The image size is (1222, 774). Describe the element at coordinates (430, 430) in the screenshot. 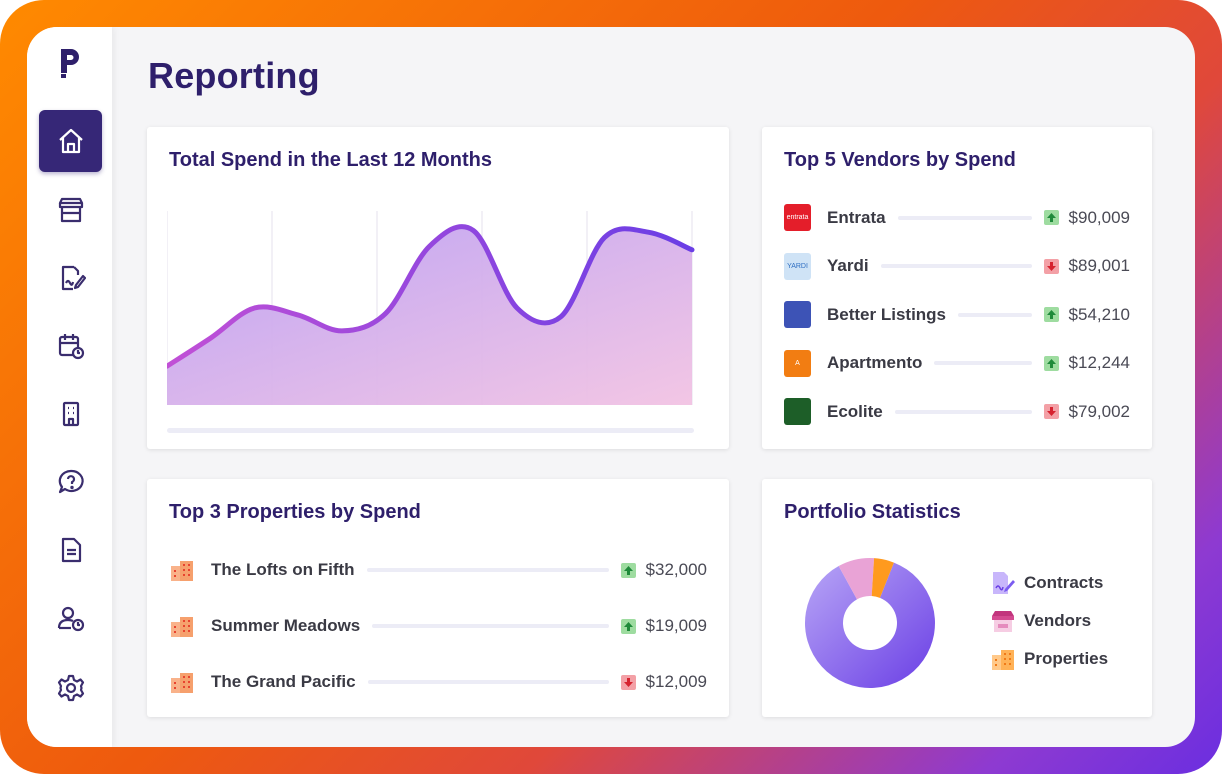

I see `chart-scrollbar` at that location.